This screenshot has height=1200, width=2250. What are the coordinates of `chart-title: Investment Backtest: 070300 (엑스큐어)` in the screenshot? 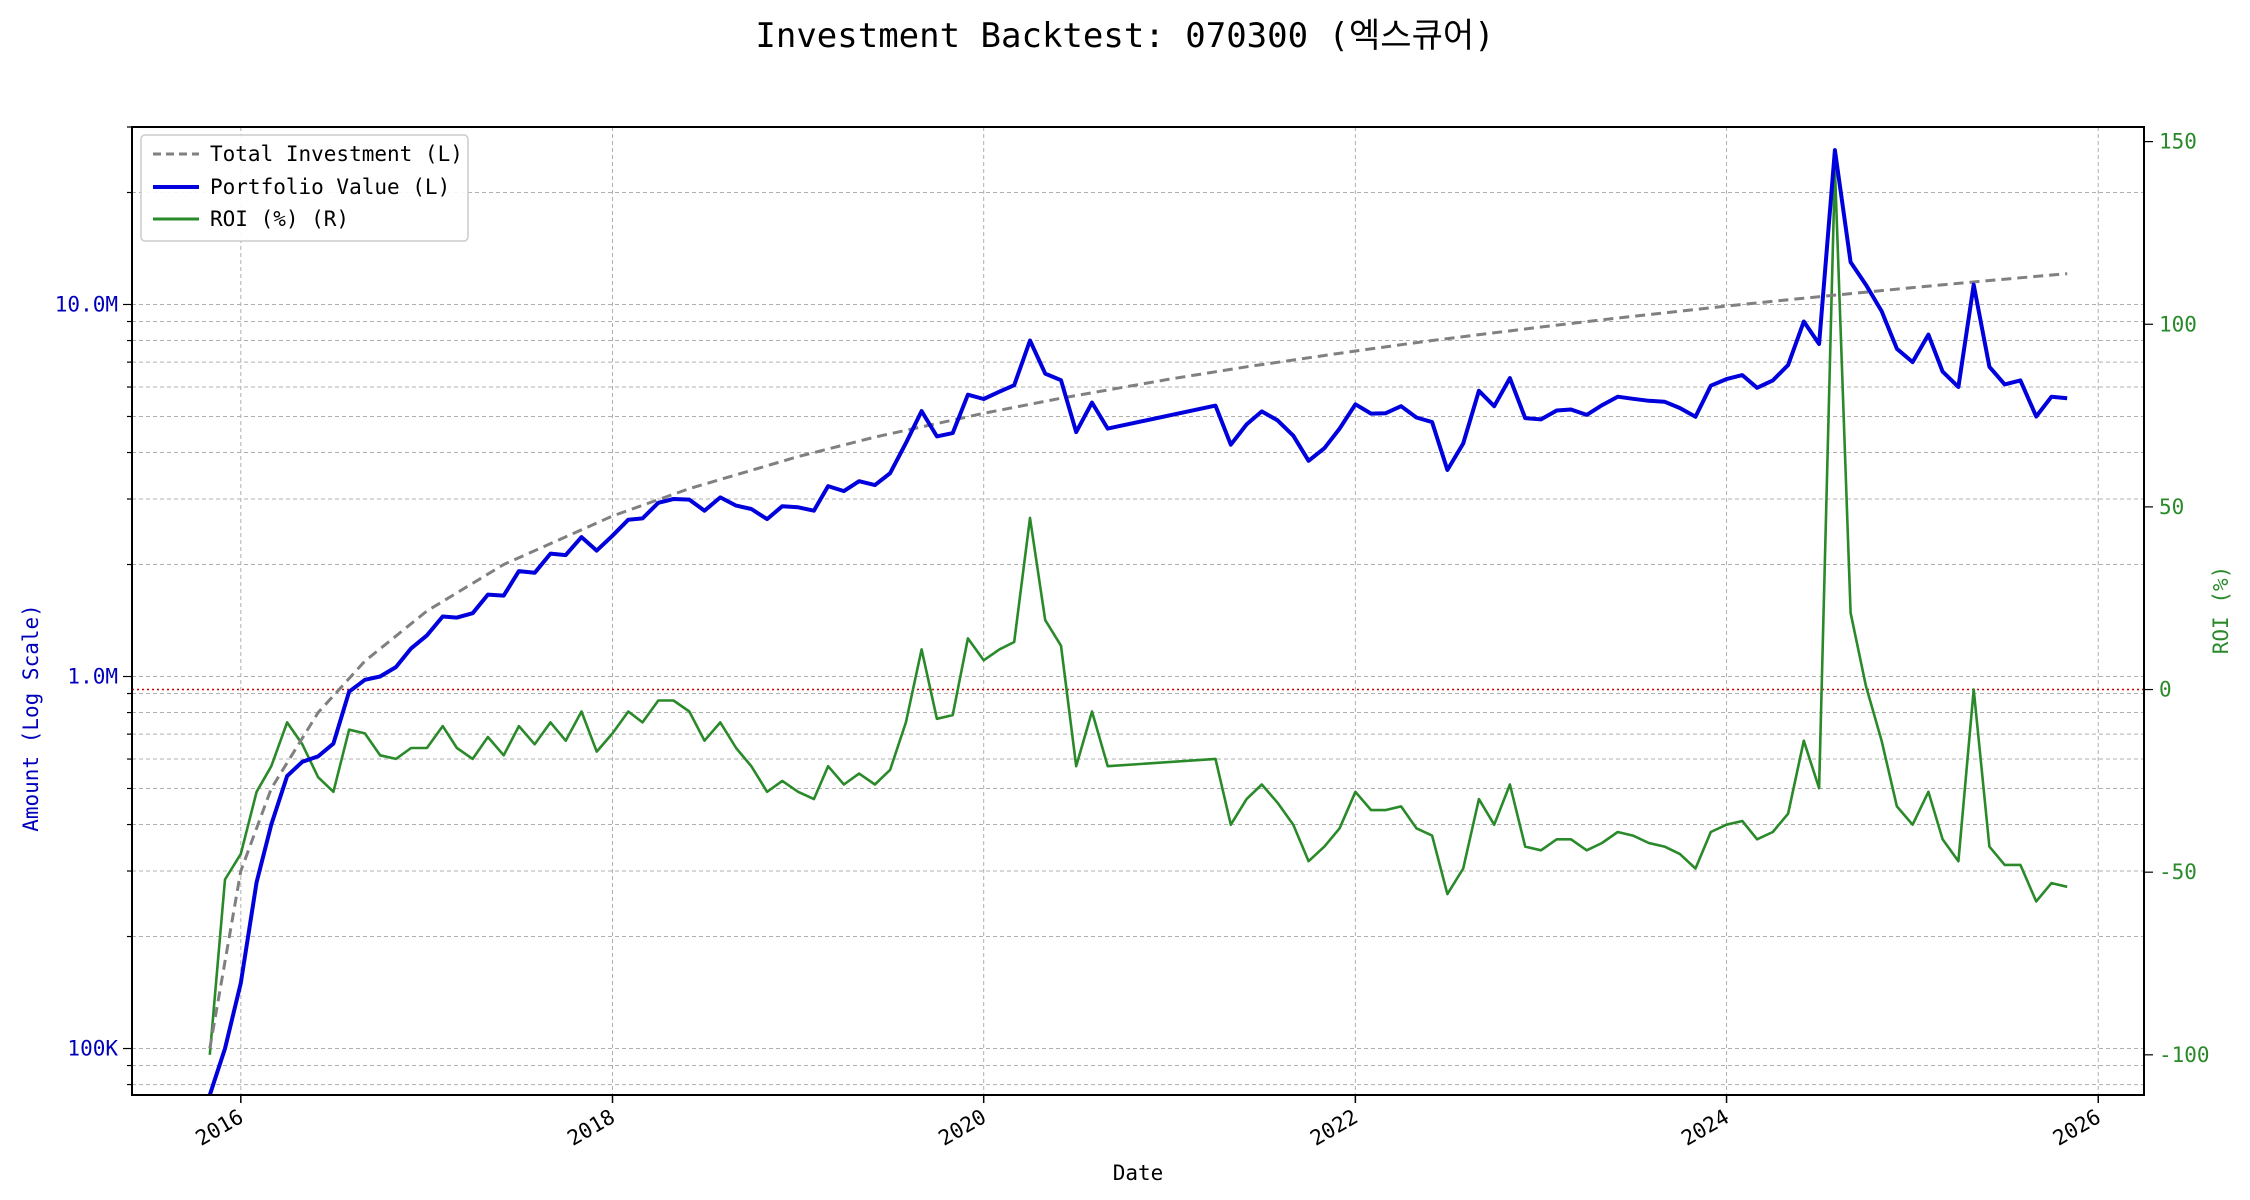 It's located at (1124, 36).